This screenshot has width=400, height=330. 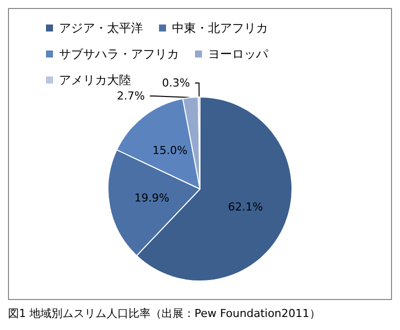 What do you see at coordinates (170, 150) in the screenshot?
I see `data-label: 15.0%` at bounding box center [170, 150].